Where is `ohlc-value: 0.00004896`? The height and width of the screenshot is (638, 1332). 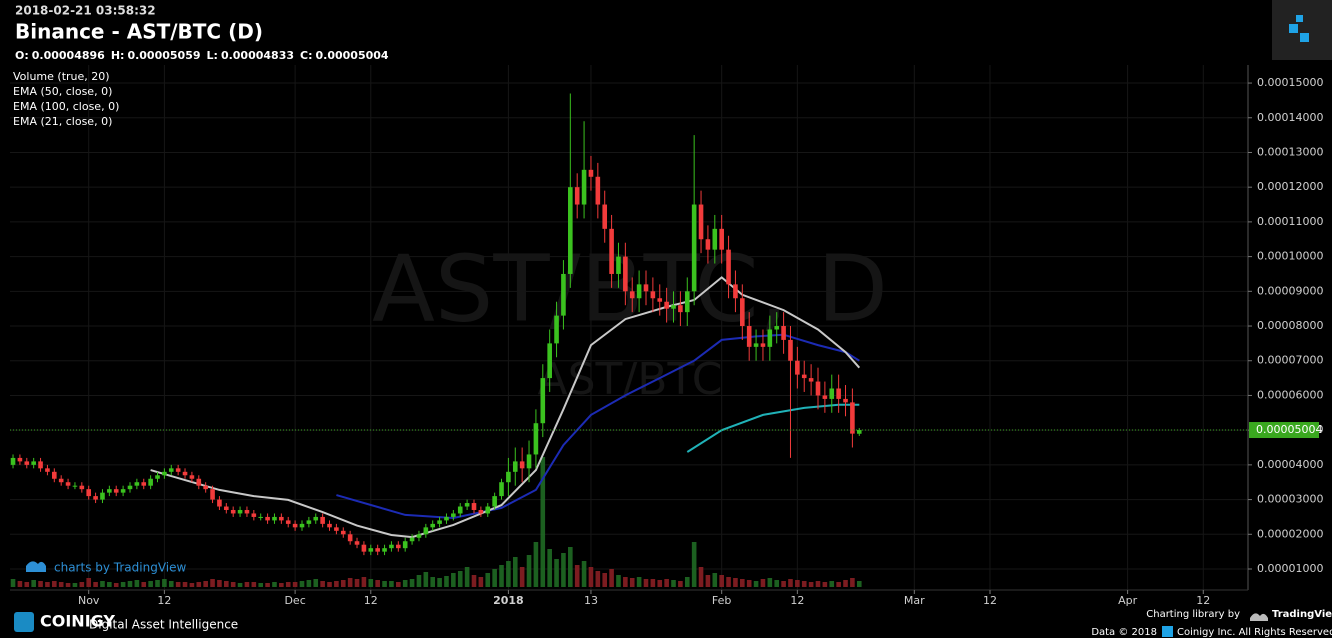
ohlc-value: 0.00004896 is located at coordinates (68, 55).